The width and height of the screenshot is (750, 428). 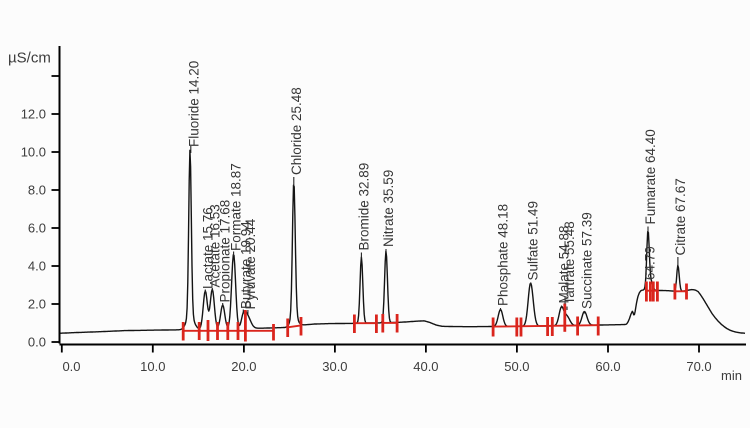 I want to click on svg-text: Chloride 25.48, so click(x=296, y=131).